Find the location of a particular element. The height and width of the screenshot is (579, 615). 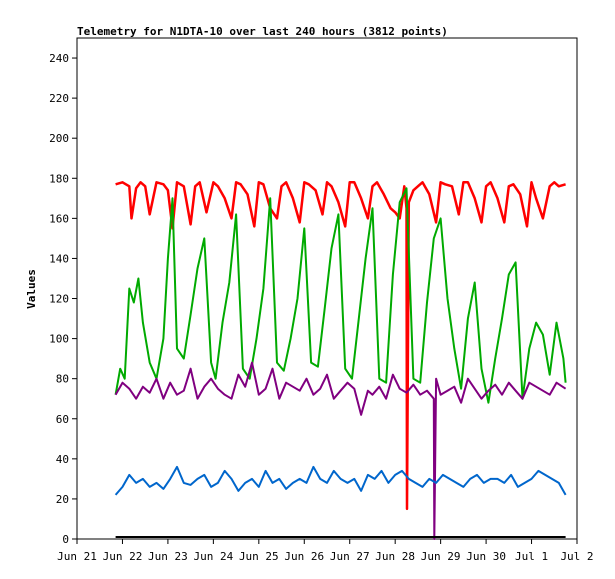

y-axis: 0 20 40 60 80 100 120 140 160 180 200 220 240 is located at coordinates (63, 299).